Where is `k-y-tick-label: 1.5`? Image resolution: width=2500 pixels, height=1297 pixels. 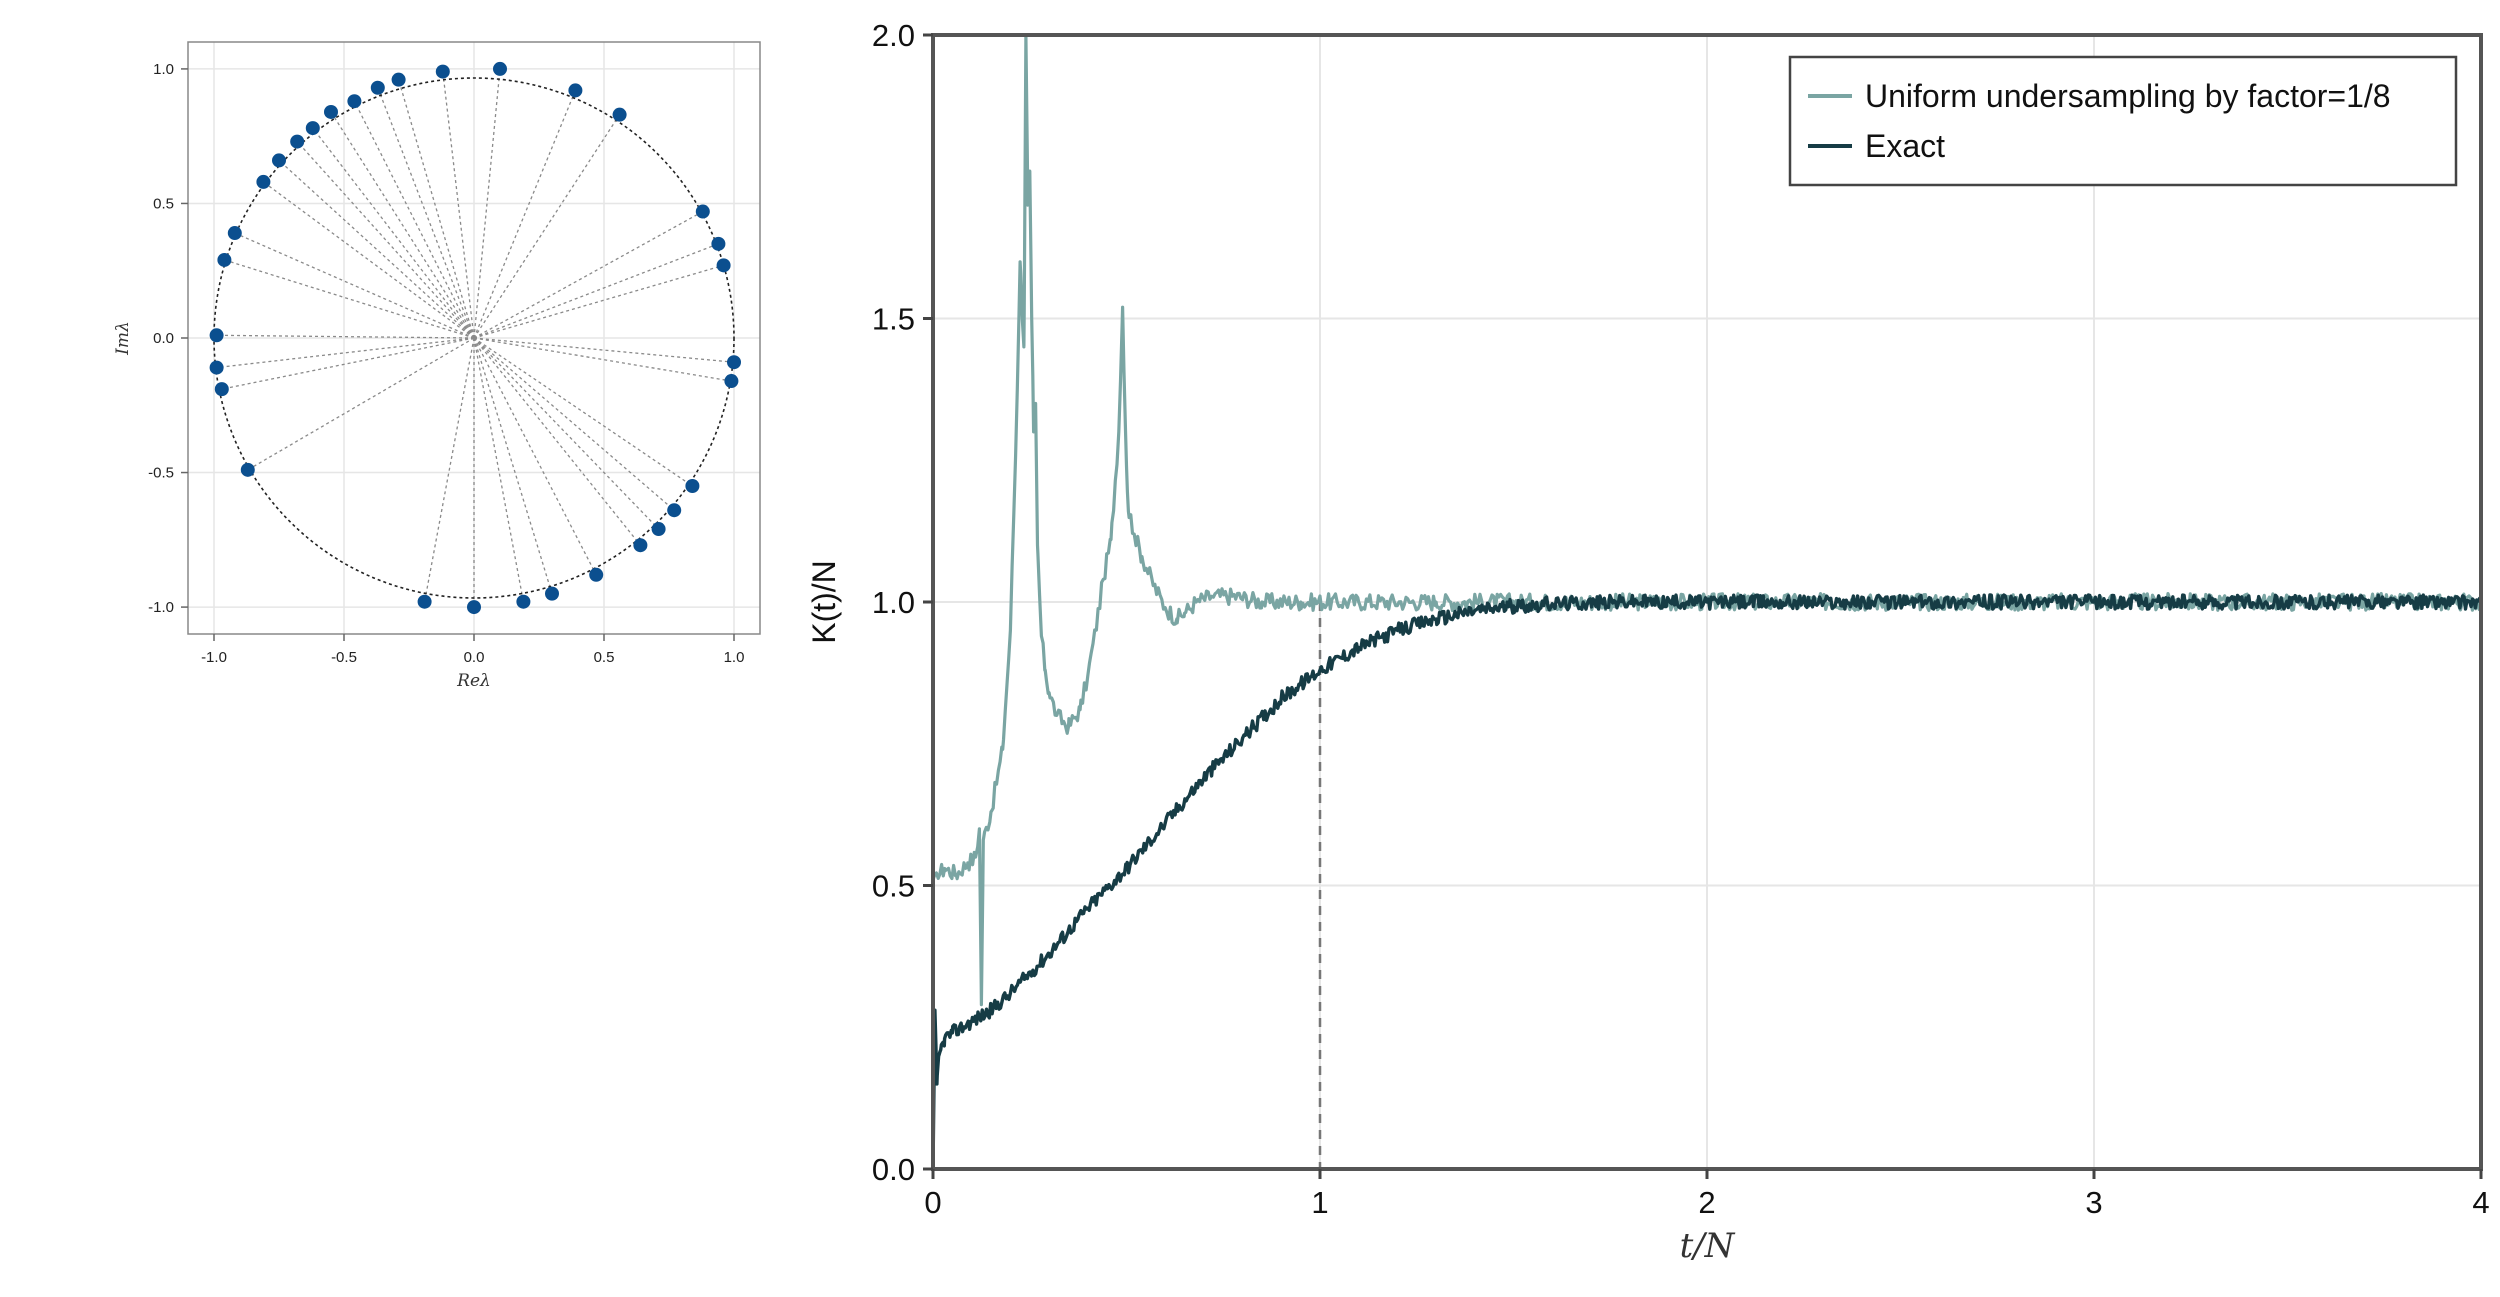
k-y-tick-label: 1.5 is located at coordinates (893, 319).